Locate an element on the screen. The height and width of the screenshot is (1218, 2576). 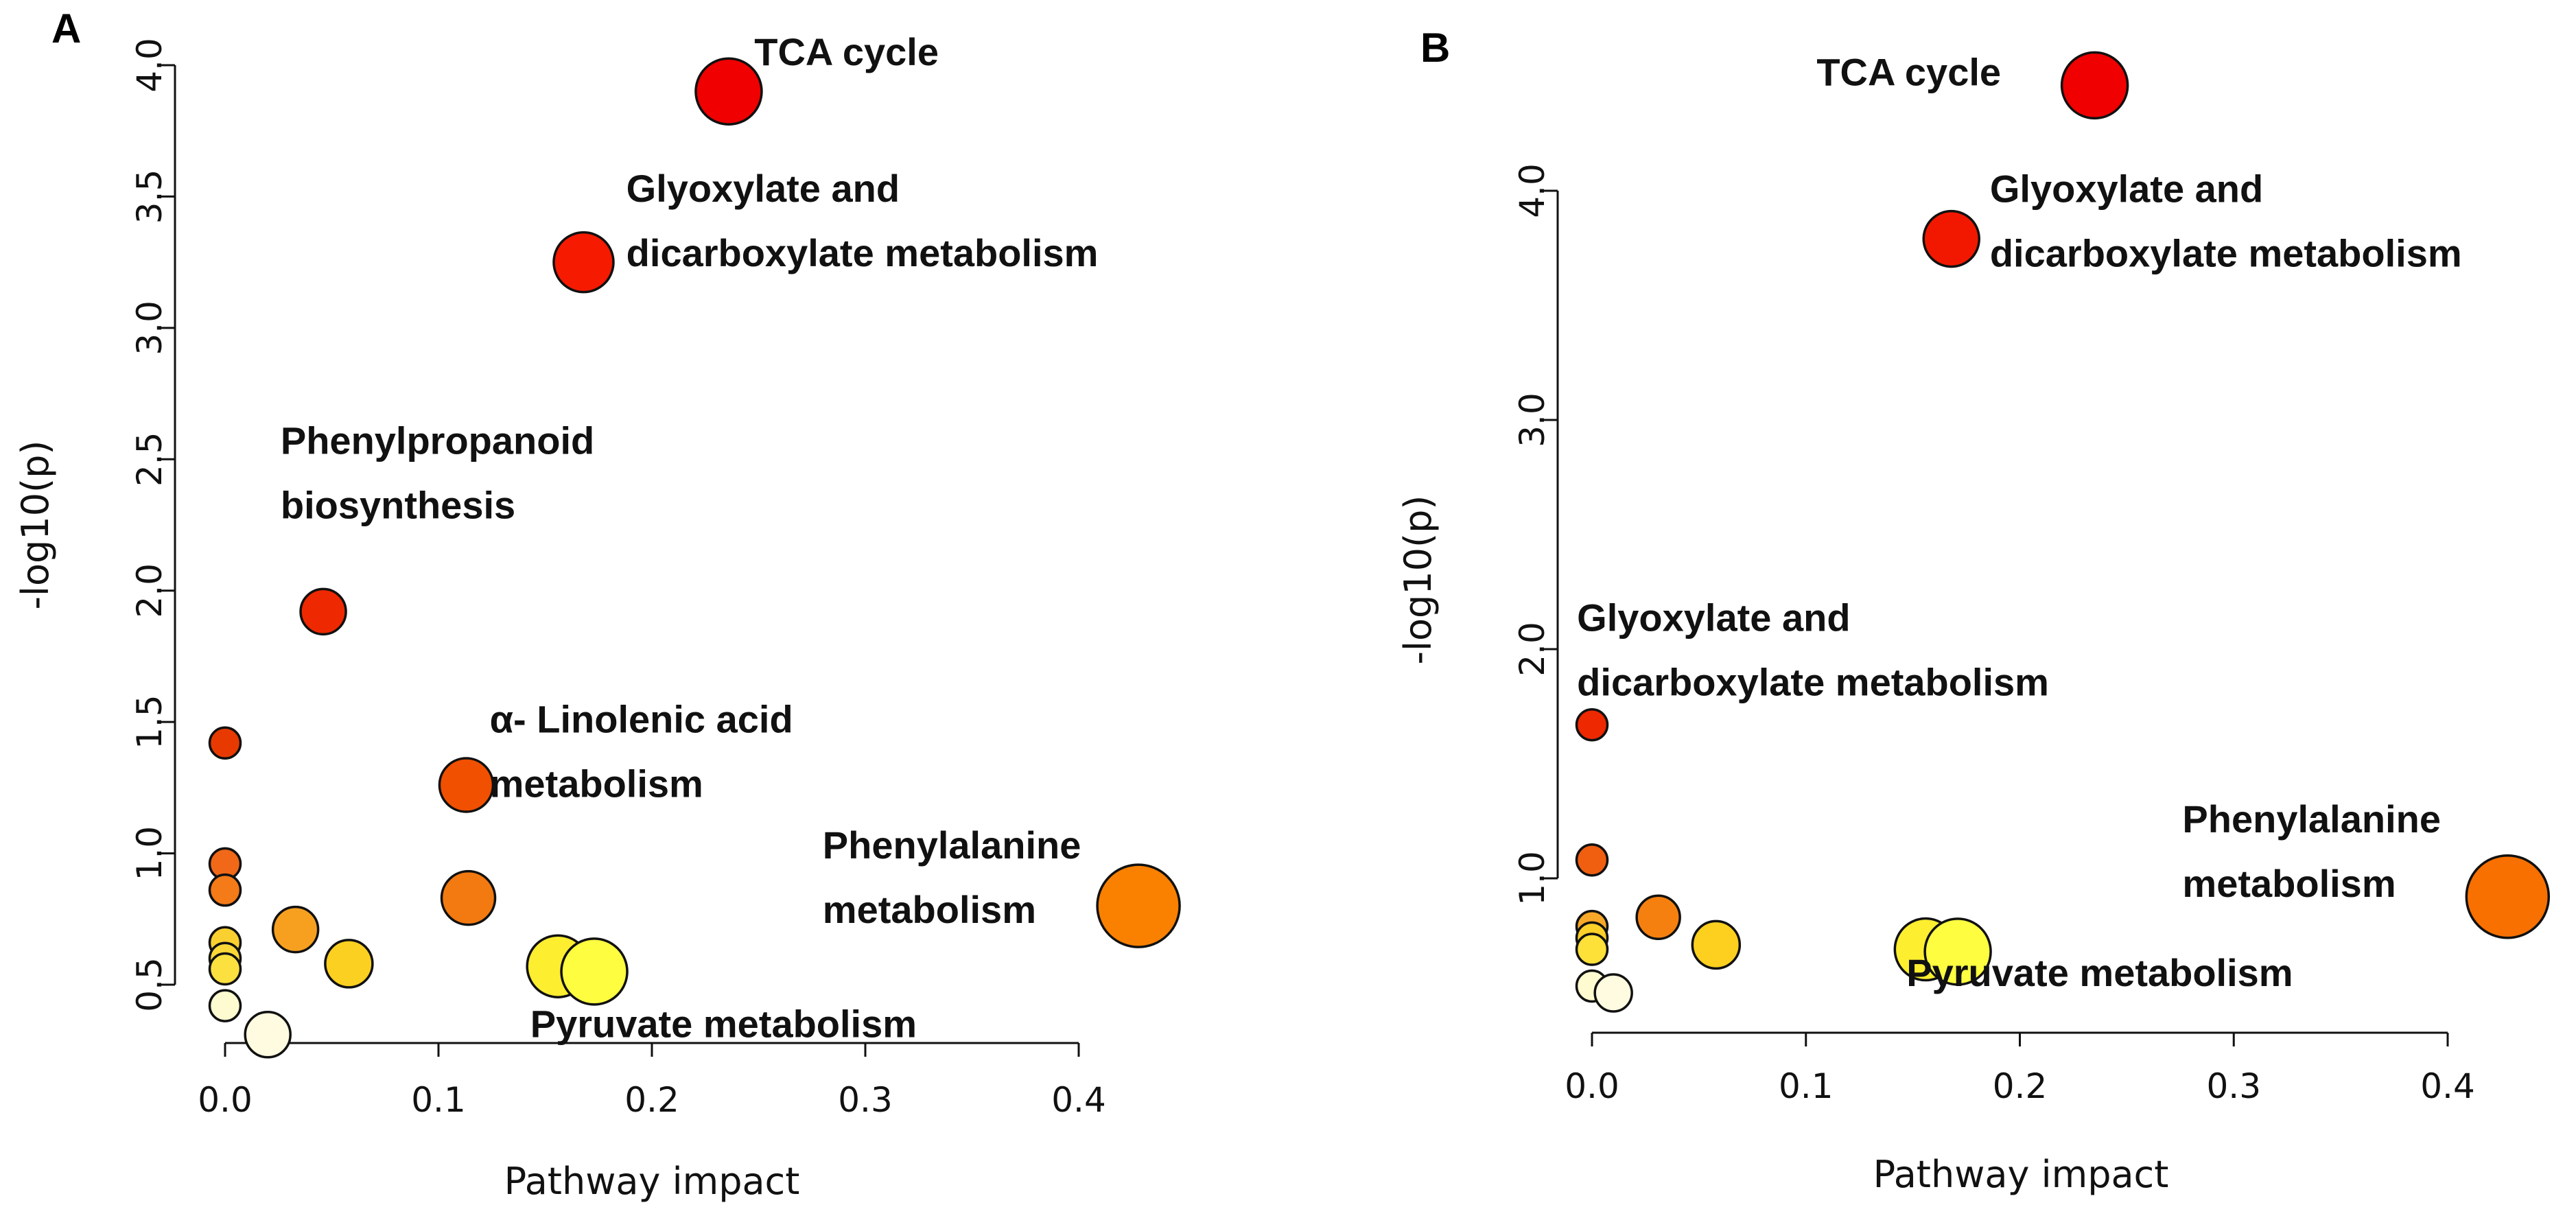
panel-b-y-axis-title: -log10(p) is located at coordinates (1418, 580).